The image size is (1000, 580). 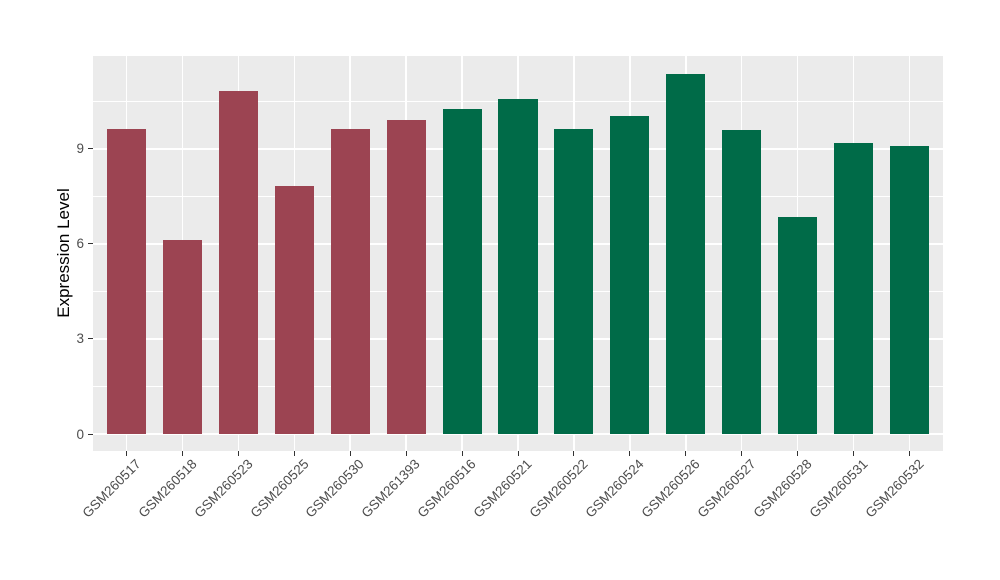 I want to click on x-tick-label: GSM260532, so click(x=894, y=488).